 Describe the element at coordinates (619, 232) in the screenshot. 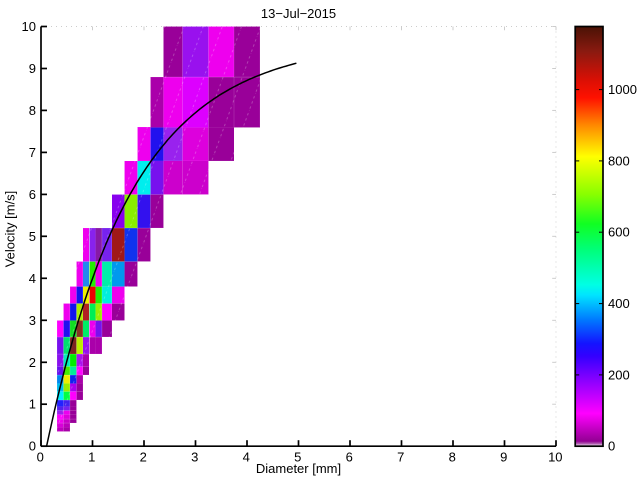

I see `svg-text: 600` at that location.